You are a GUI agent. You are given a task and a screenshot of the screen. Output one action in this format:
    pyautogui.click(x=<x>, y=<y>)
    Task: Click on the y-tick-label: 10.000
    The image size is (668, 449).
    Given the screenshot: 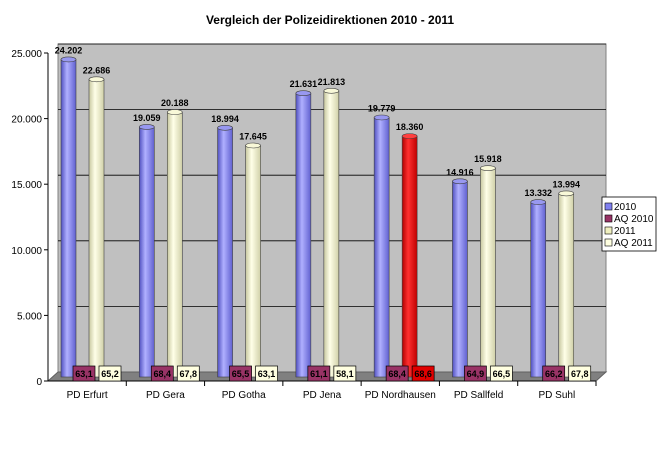 What is the action you would take?
    pyautogui.click(x=26, y=251)
    